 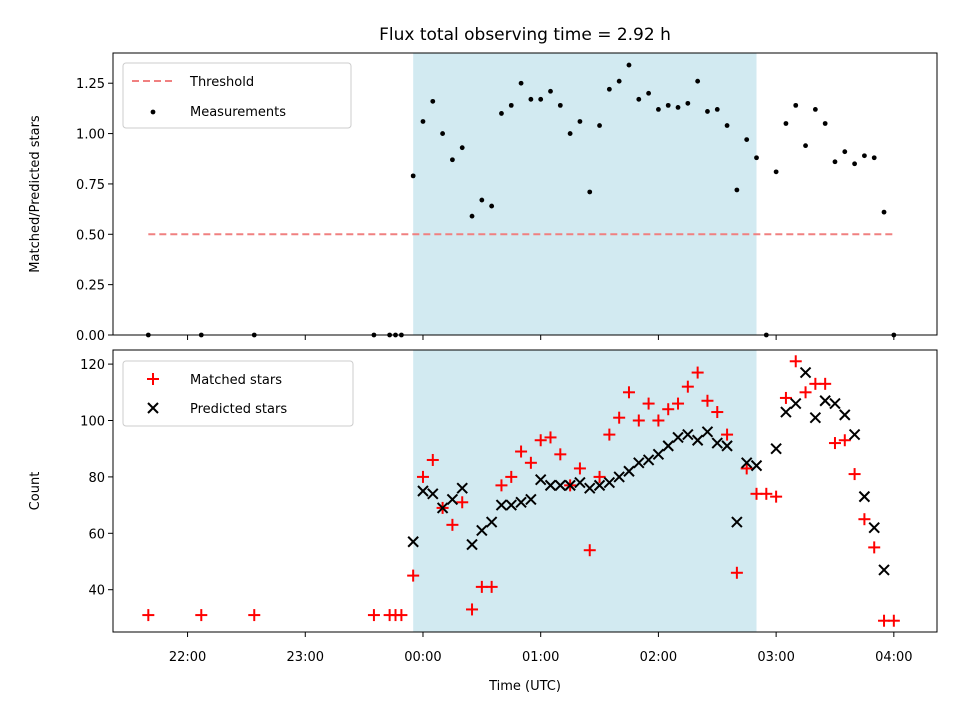 I want to click on legend-matched-swatch, so click(x=153, y=379).